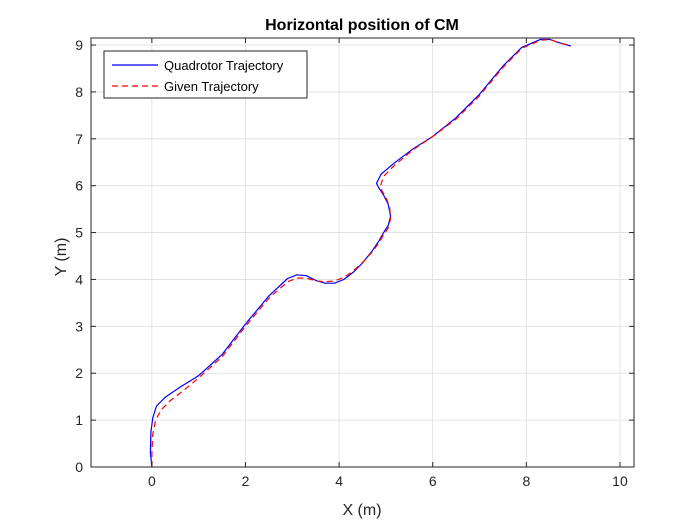 This screenshot has height=530, width=700. I want to click on chart-title: Horizontal position of CM, so click(362, 25).